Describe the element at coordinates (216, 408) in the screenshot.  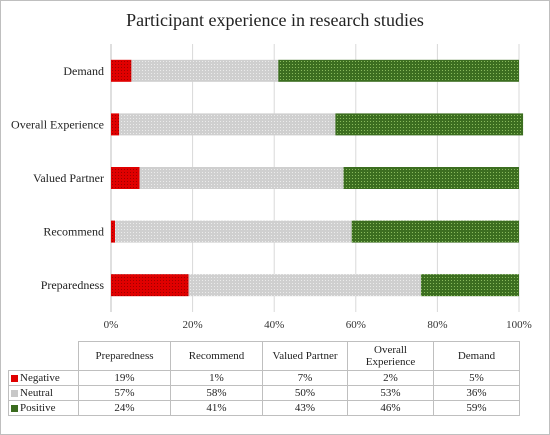
I see `data-label: 41%` at that location.